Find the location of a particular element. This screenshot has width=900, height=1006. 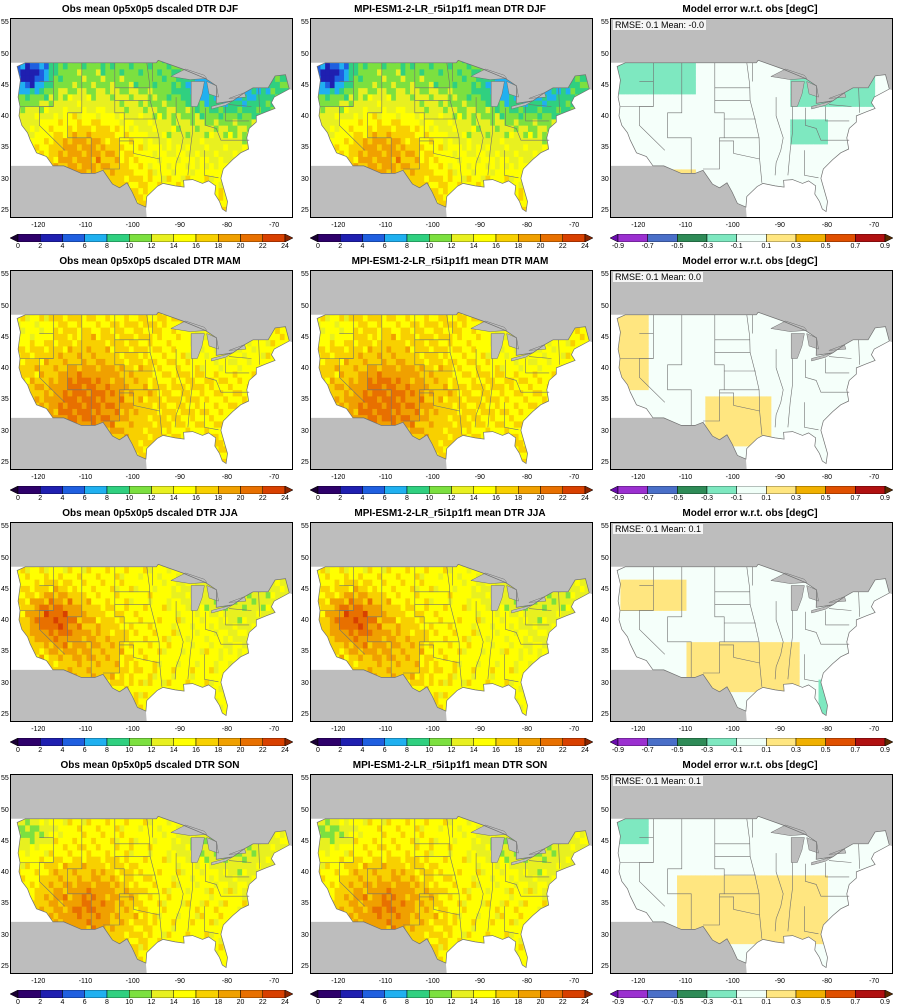

colorbar-tick-label: 18 is located at coordinates (218, 750).